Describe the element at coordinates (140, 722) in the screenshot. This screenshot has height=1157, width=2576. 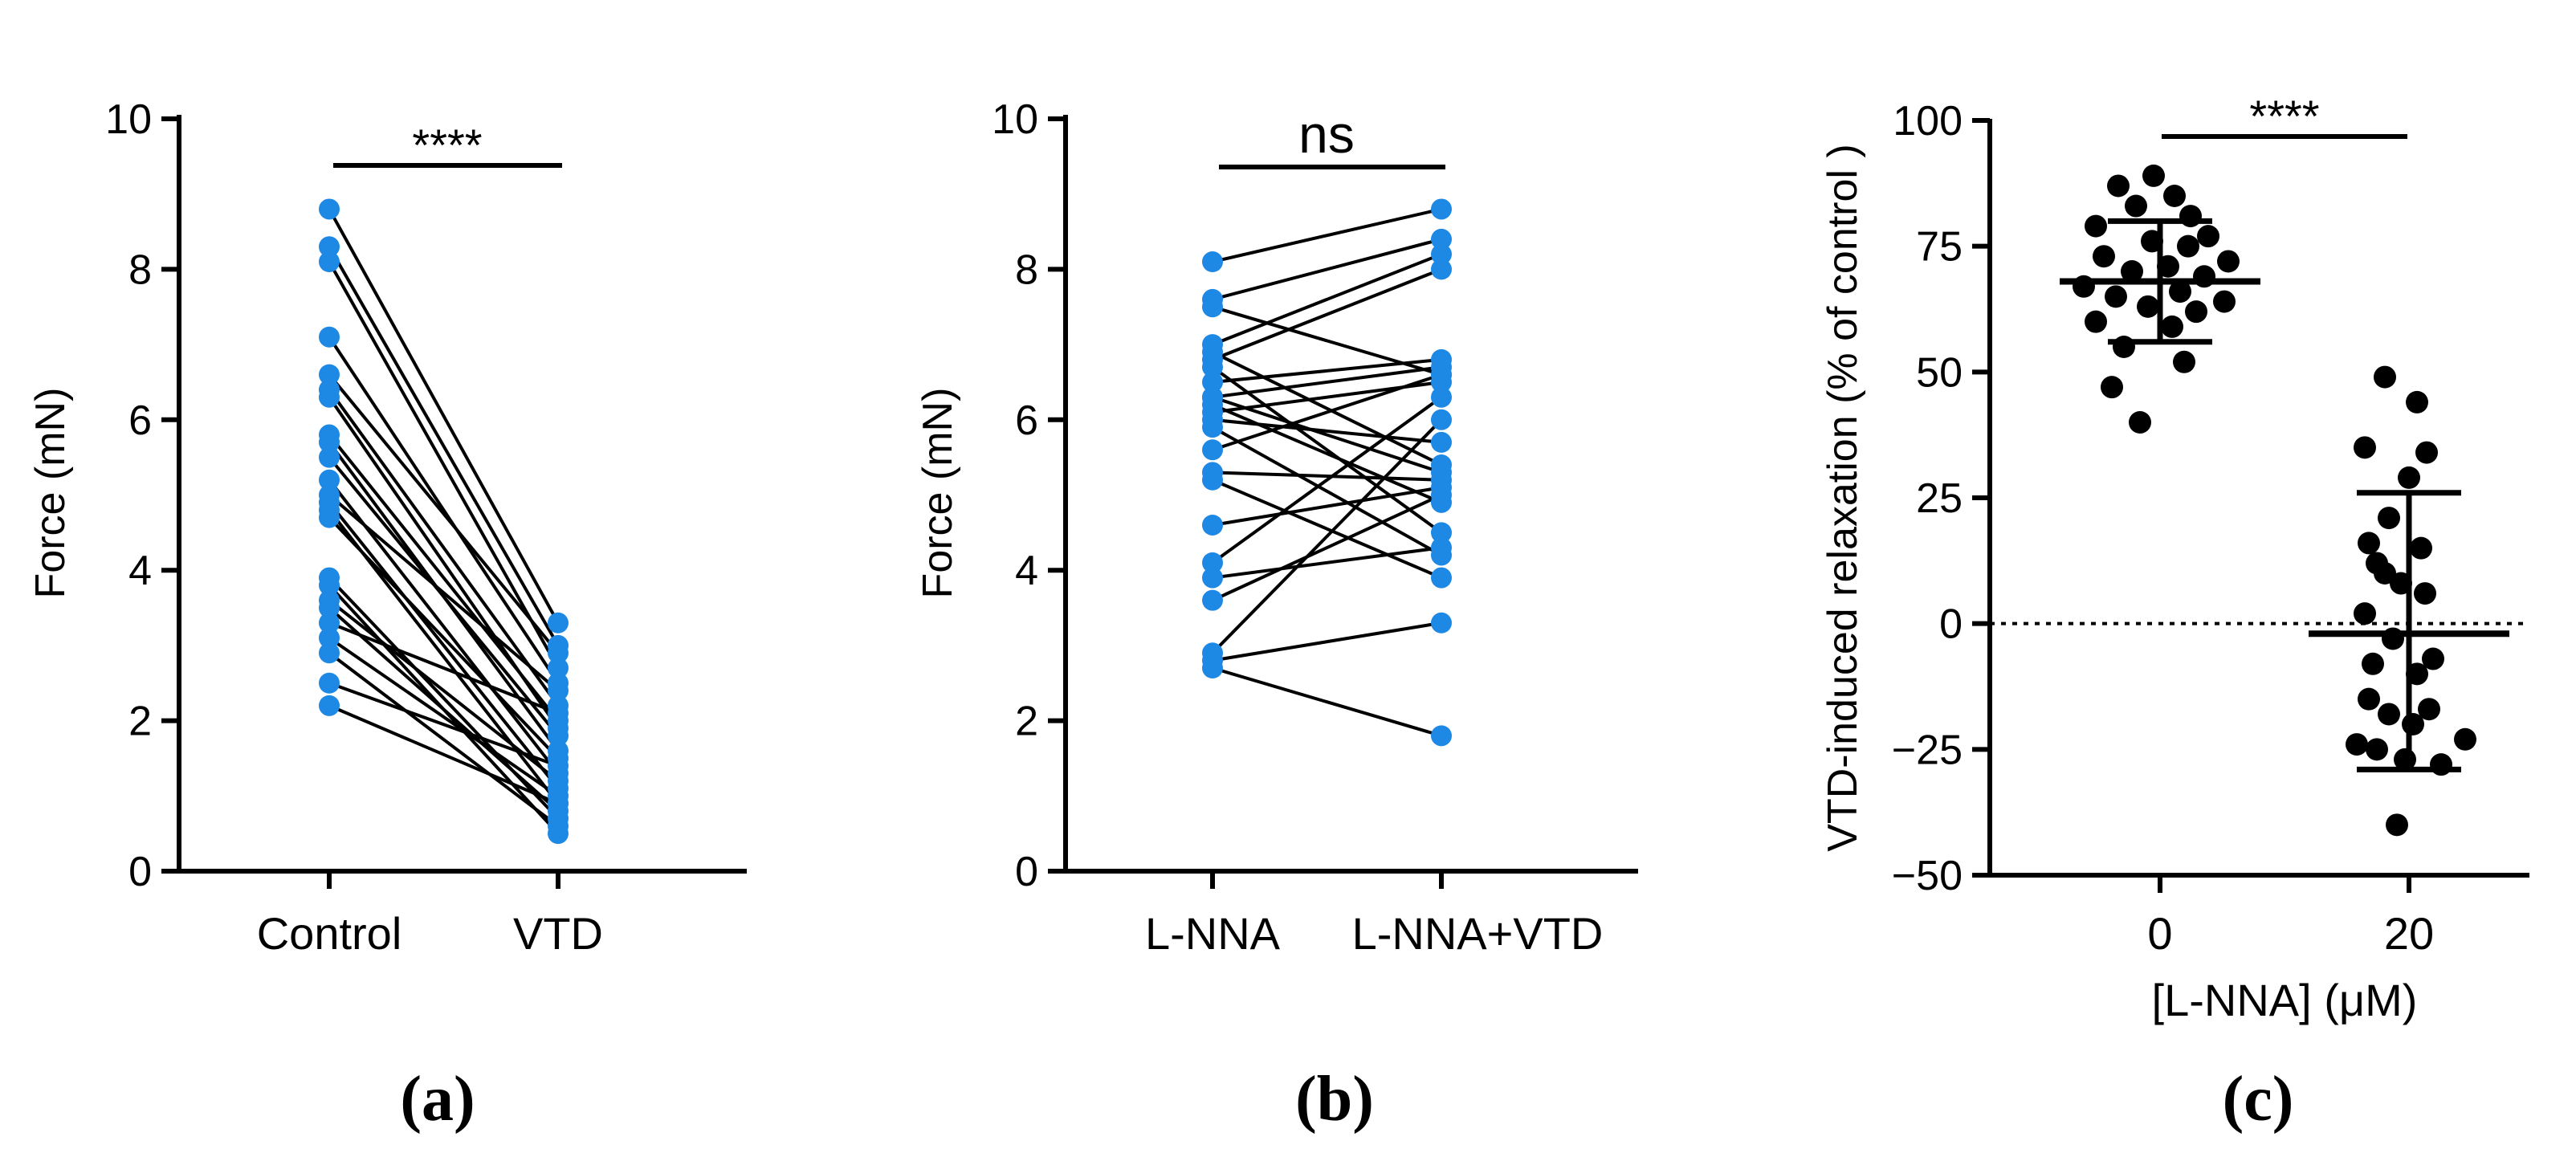
I see `panel-a-y-tick-label: 2` at that location.